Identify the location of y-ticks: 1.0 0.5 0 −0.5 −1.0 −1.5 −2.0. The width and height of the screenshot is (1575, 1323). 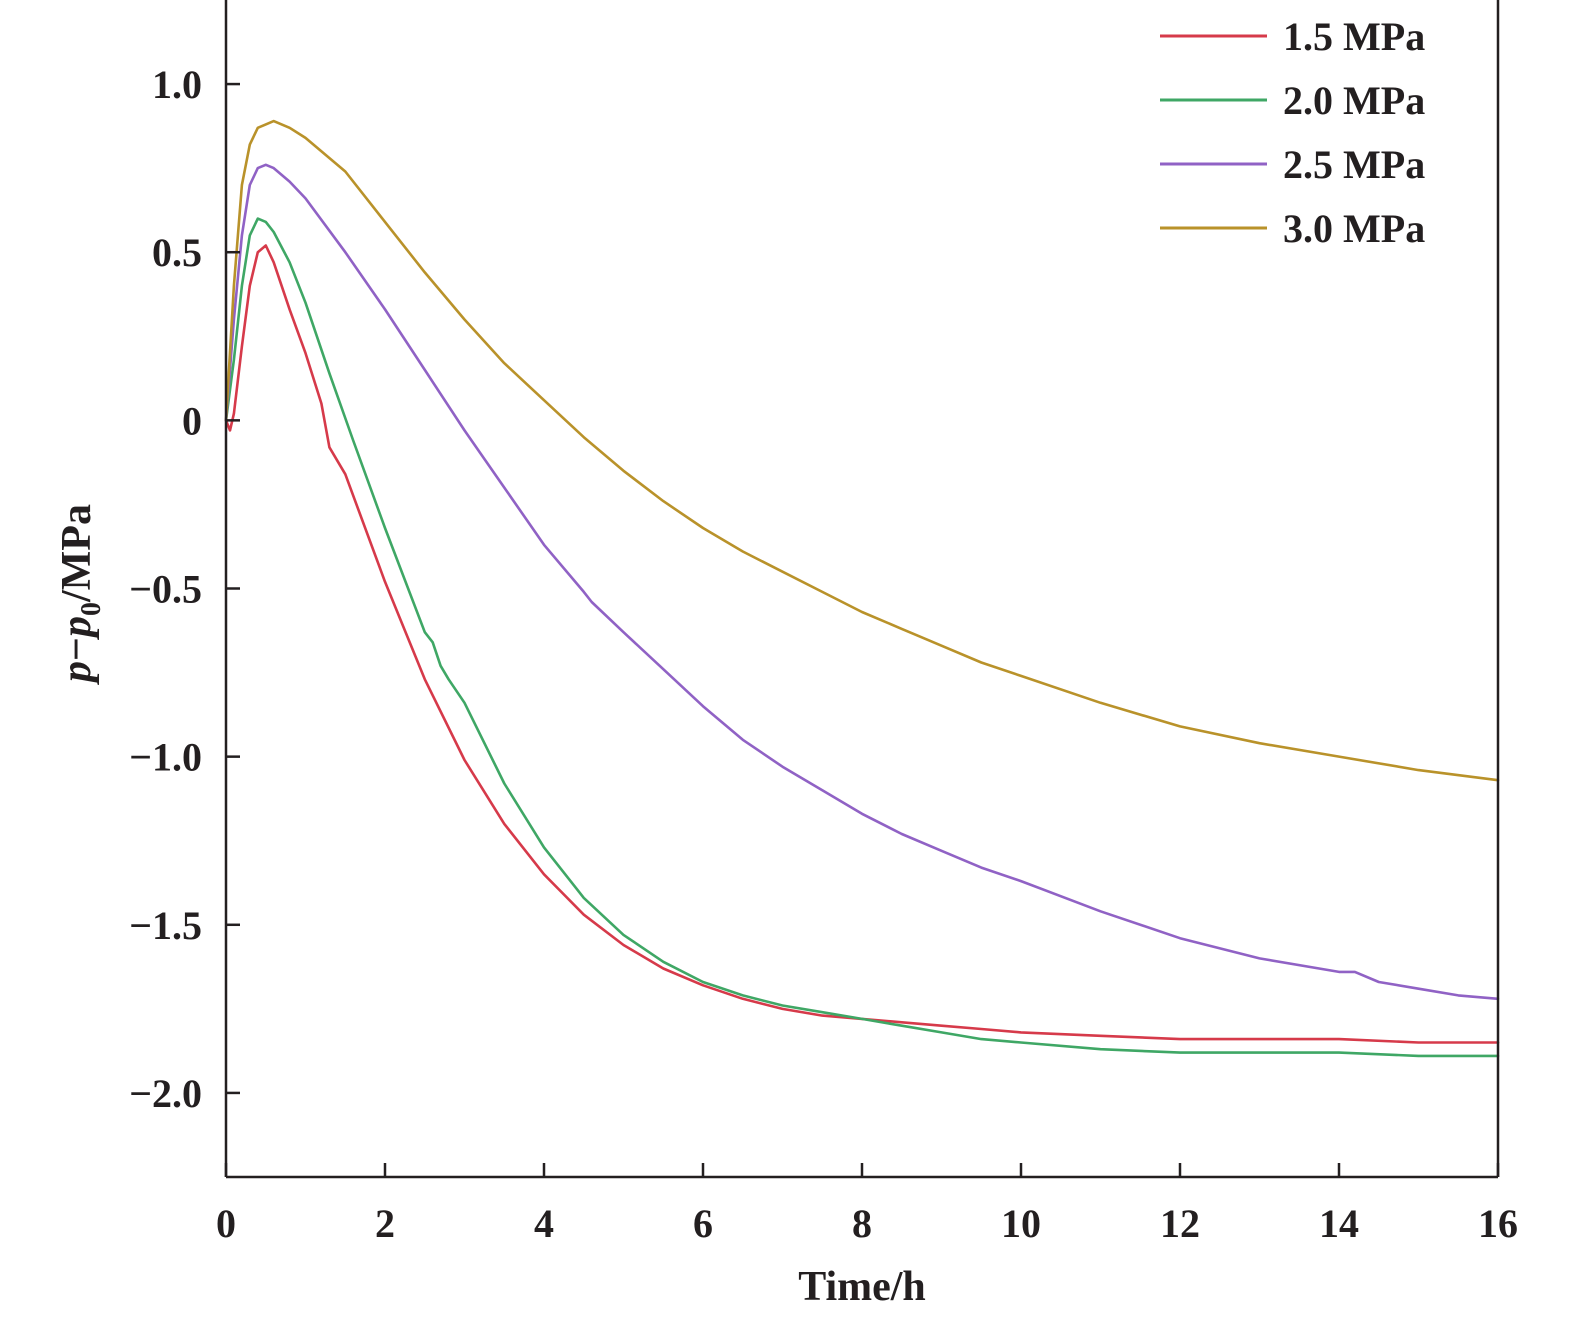
(184, 589).